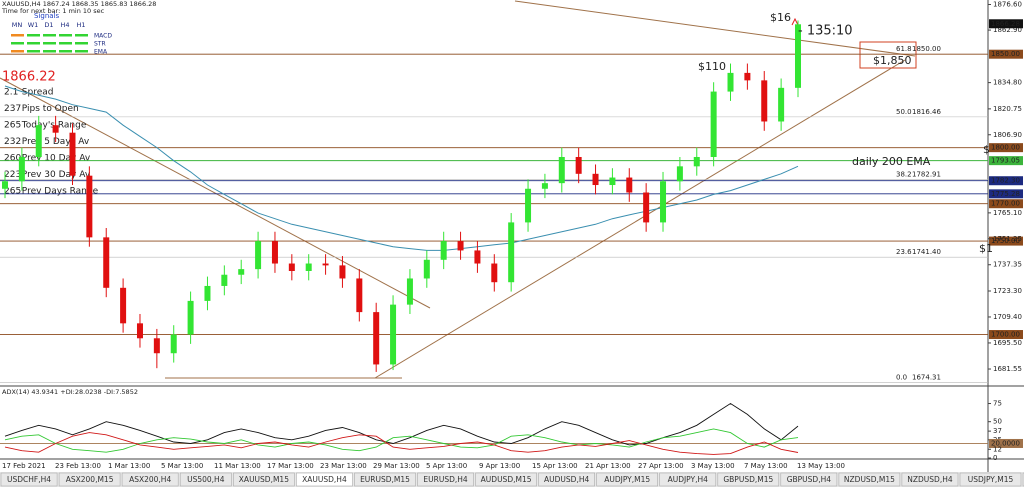 This screenshot has width=1024, height=487. I want to click on annotation: $, so click(986, 149).